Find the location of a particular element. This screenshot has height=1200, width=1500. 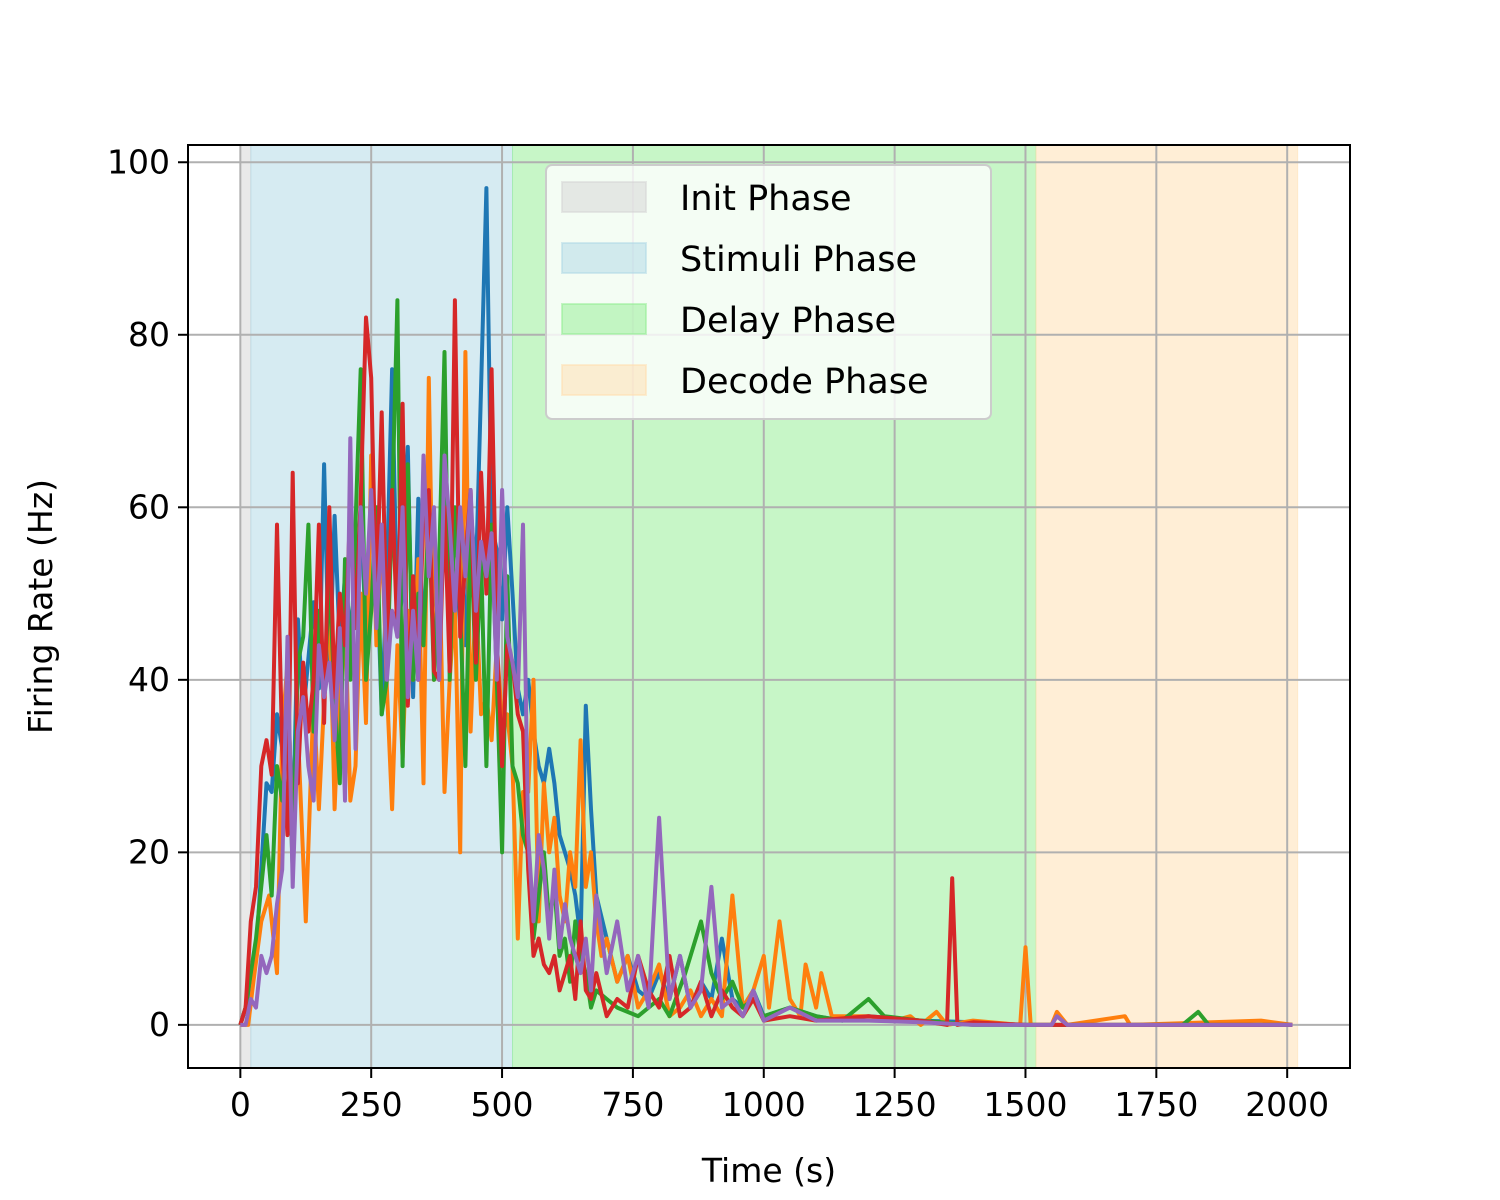

x-tick-label: 0 is located at coordinates (240, 1104).